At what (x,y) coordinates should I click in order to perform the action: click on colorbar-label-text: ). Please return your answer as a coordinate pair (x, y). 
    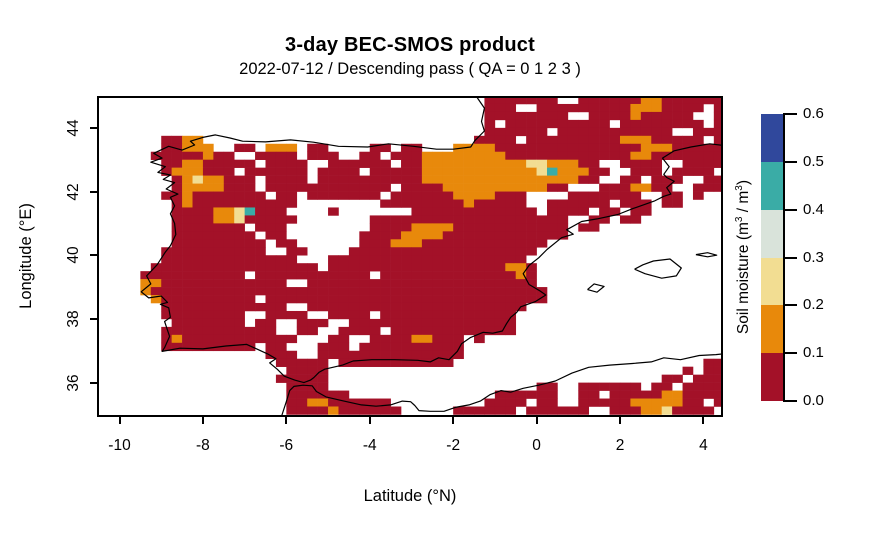
    Looking at the image, I should click on (744, 182).